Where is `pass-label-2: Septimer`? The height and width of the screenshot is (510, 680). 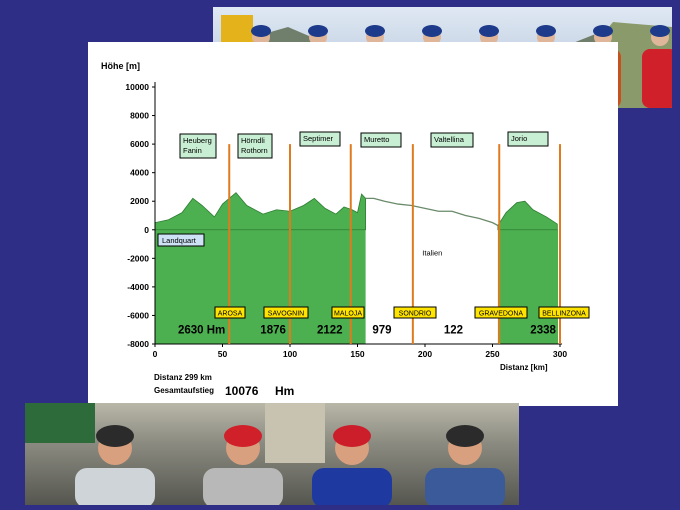 pass-label-2: Septimer is located at coordinates (318, 138).